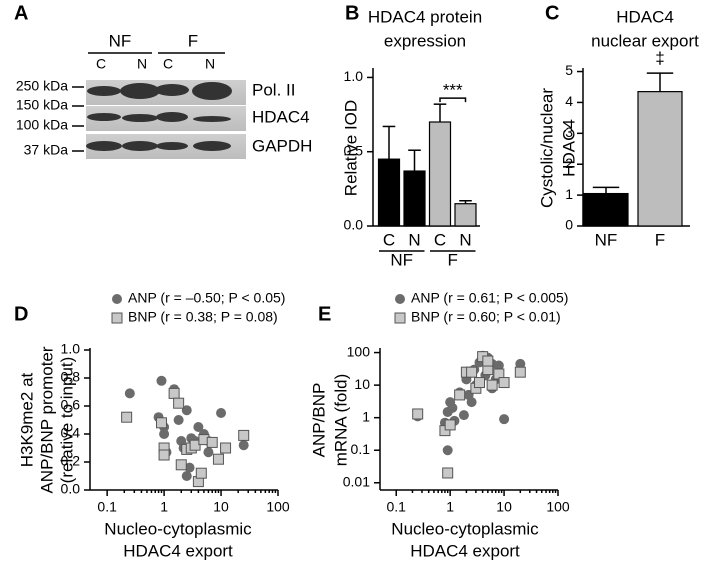  Describe the element at coordinates (354, 150) in the screenshot. I see `y-tick-label: 0.5` at that location.